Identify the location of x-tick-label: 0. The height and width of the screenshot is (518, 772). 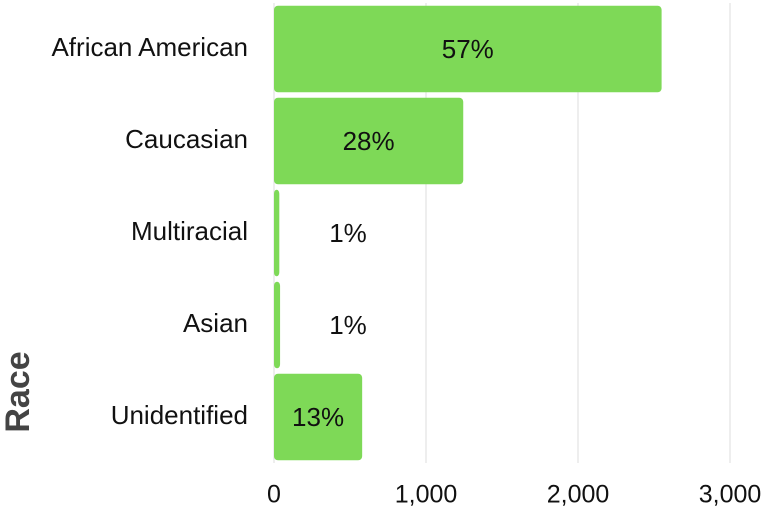
(274, 495).